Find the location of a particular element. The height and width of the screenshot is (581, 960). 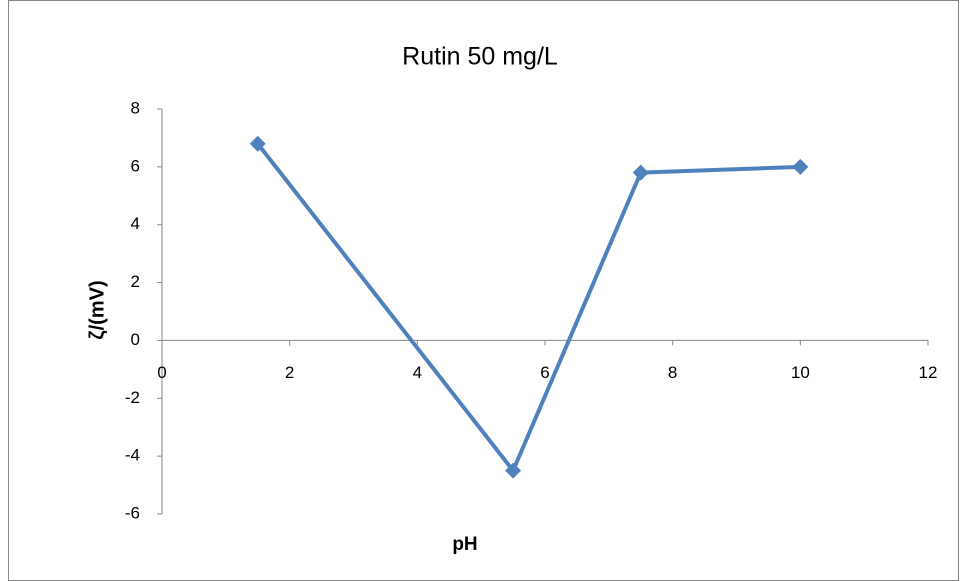

y-tick-label: 4 is located at coordinates (135, 223).